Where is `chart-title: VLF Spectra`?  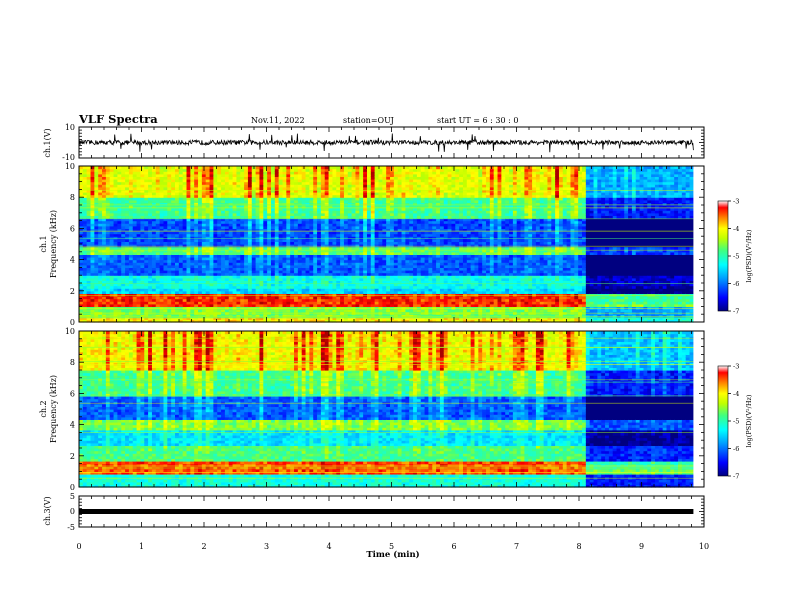
chart-title: VLF Spectra is located at coordinates (118, 119).